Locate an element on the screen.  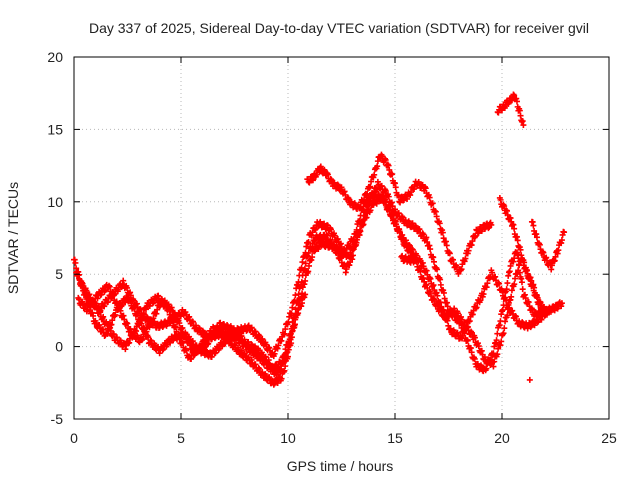
y-tick-label: 0 is located at coordinates (59, 347).